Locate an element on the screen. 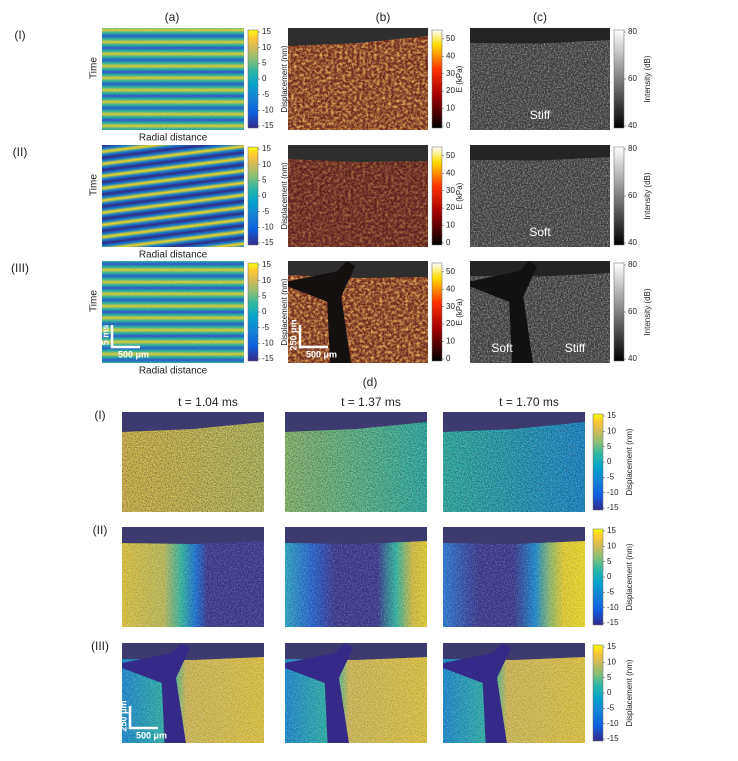  colorbar-label: E (kPa) is located at coordinates (459, 195).